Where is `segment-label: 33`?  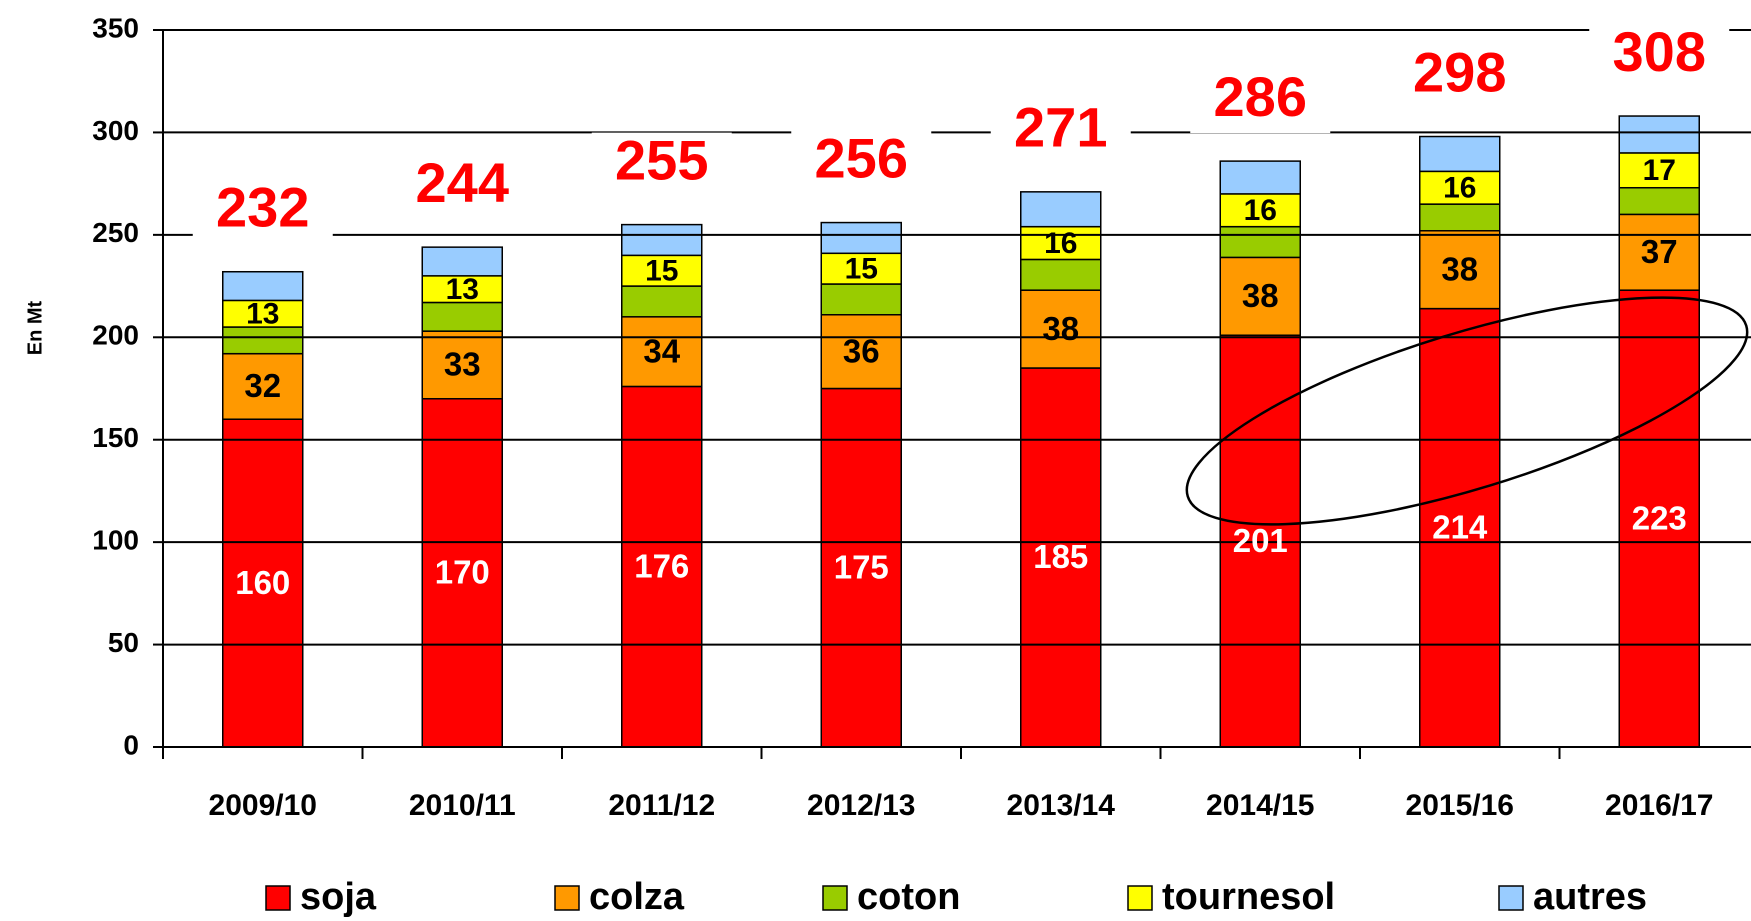
segment-label: 33 is located at coordinates (462, 364).